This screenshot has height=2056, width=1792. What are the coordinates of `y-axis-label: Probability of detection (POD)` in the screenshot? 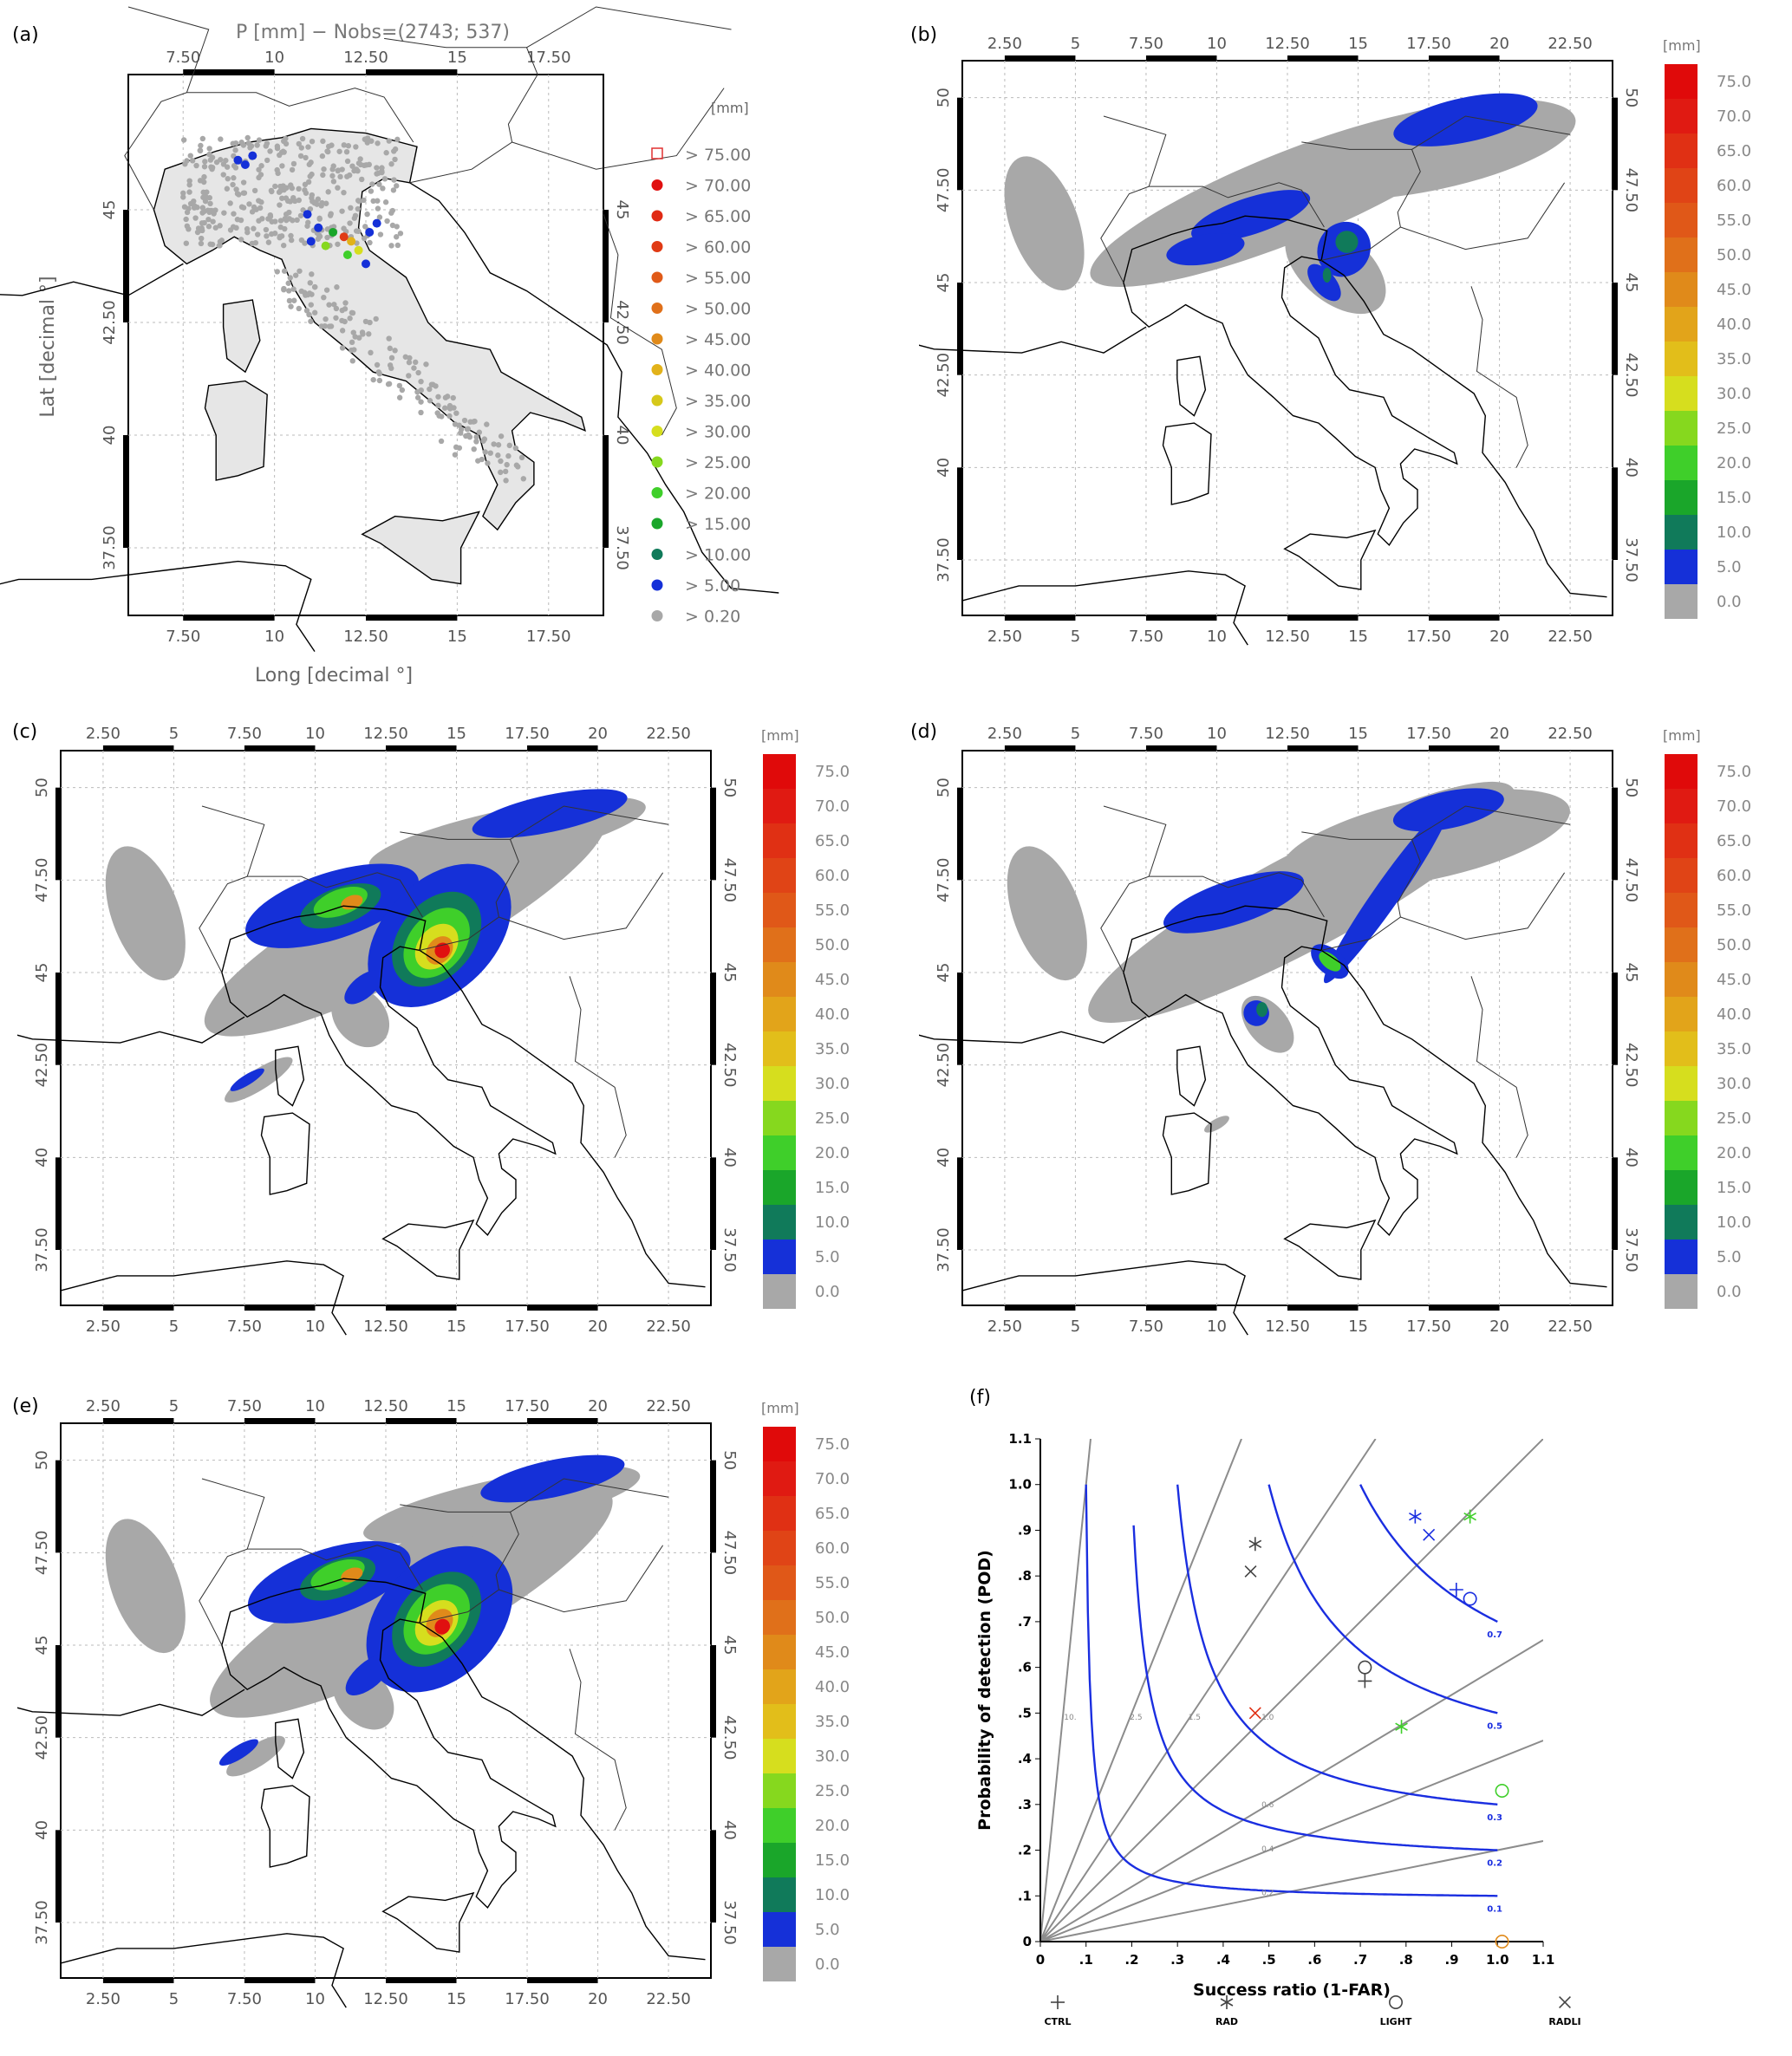 It's located at (984, 1690).